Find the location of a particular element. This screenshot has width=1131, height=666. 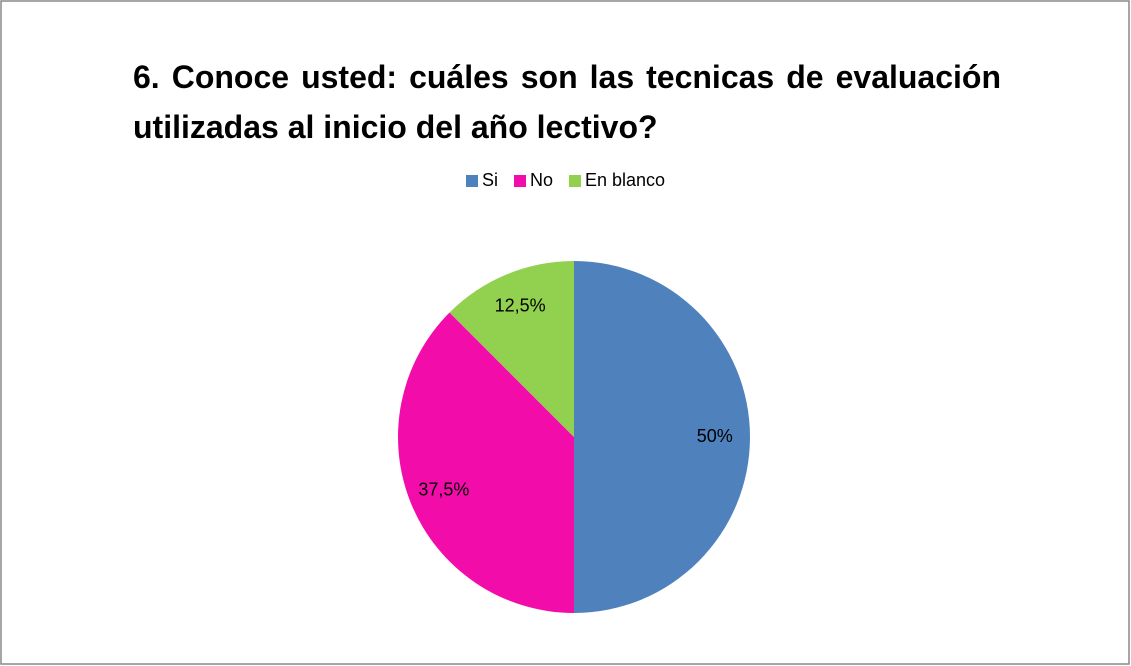

data-label: 12,5% is located at coordinates (520, 306).